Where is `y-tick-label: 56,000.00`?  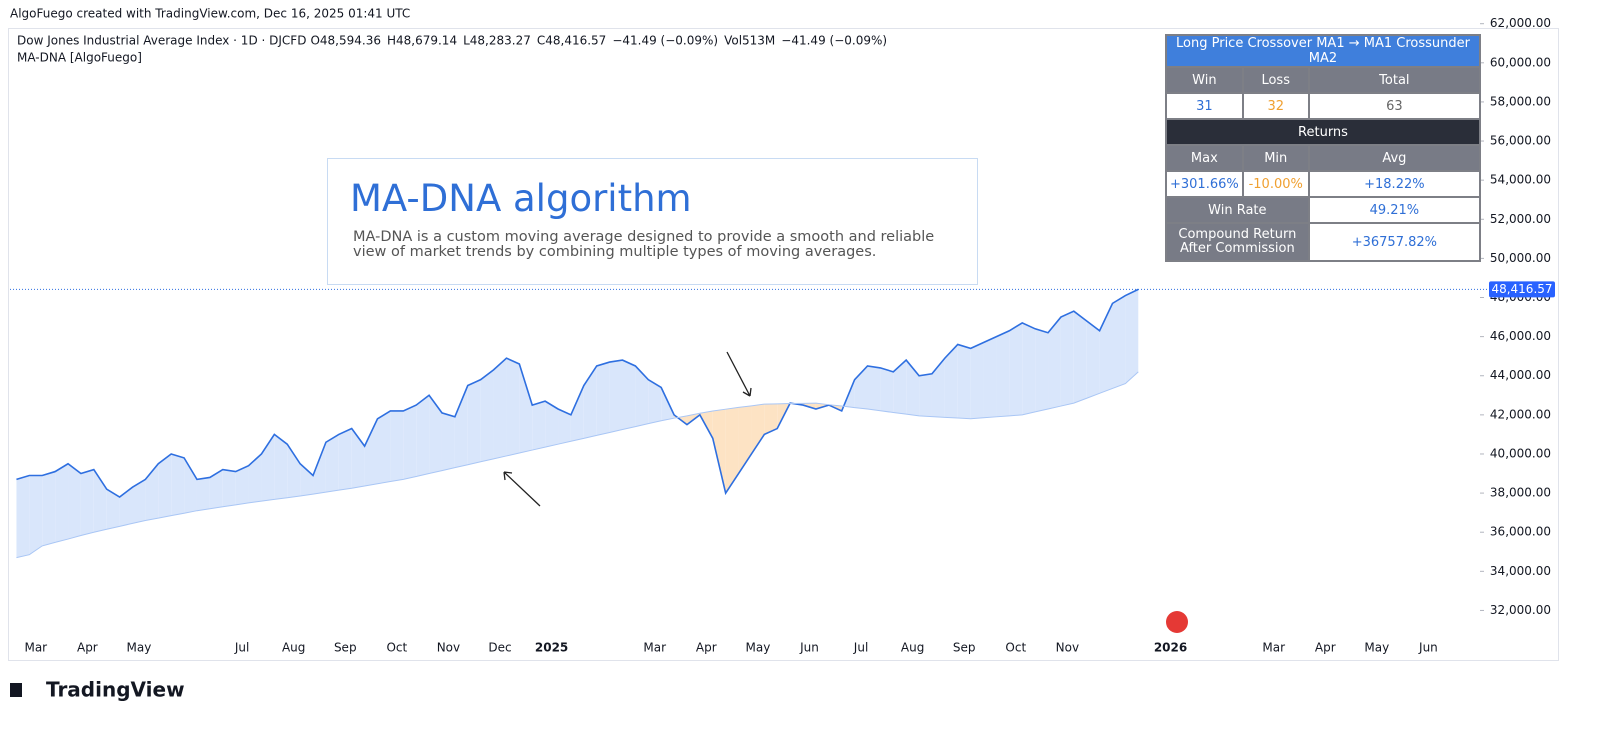 y-tick-label: 56,000.00 is located at coordinates (1520, 141).